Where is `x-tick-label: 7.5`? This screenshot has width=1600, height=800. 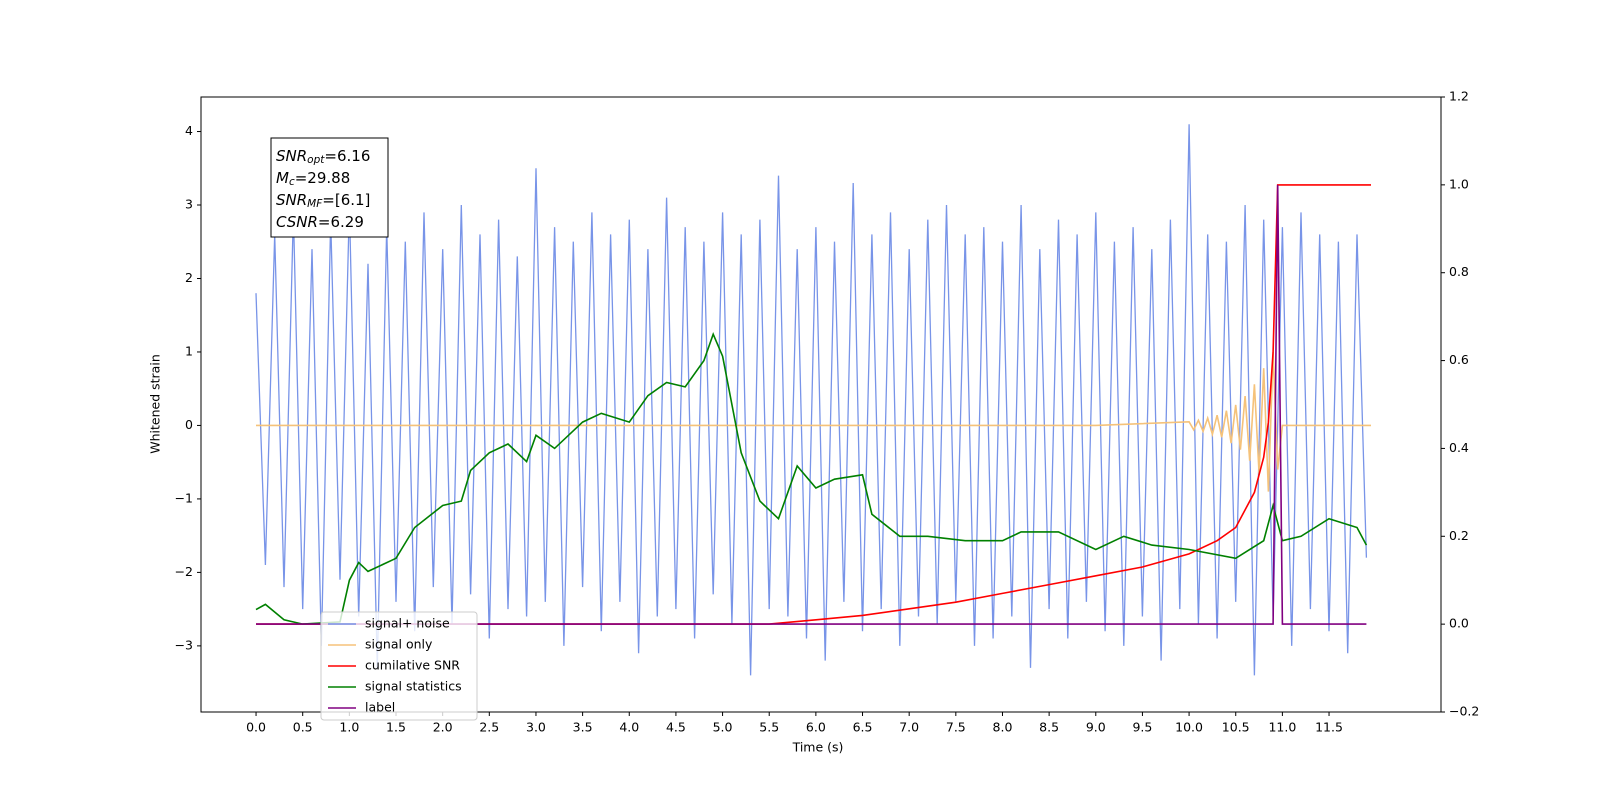 x-tick-label: 7.5 is located at coordinates (956, 727).